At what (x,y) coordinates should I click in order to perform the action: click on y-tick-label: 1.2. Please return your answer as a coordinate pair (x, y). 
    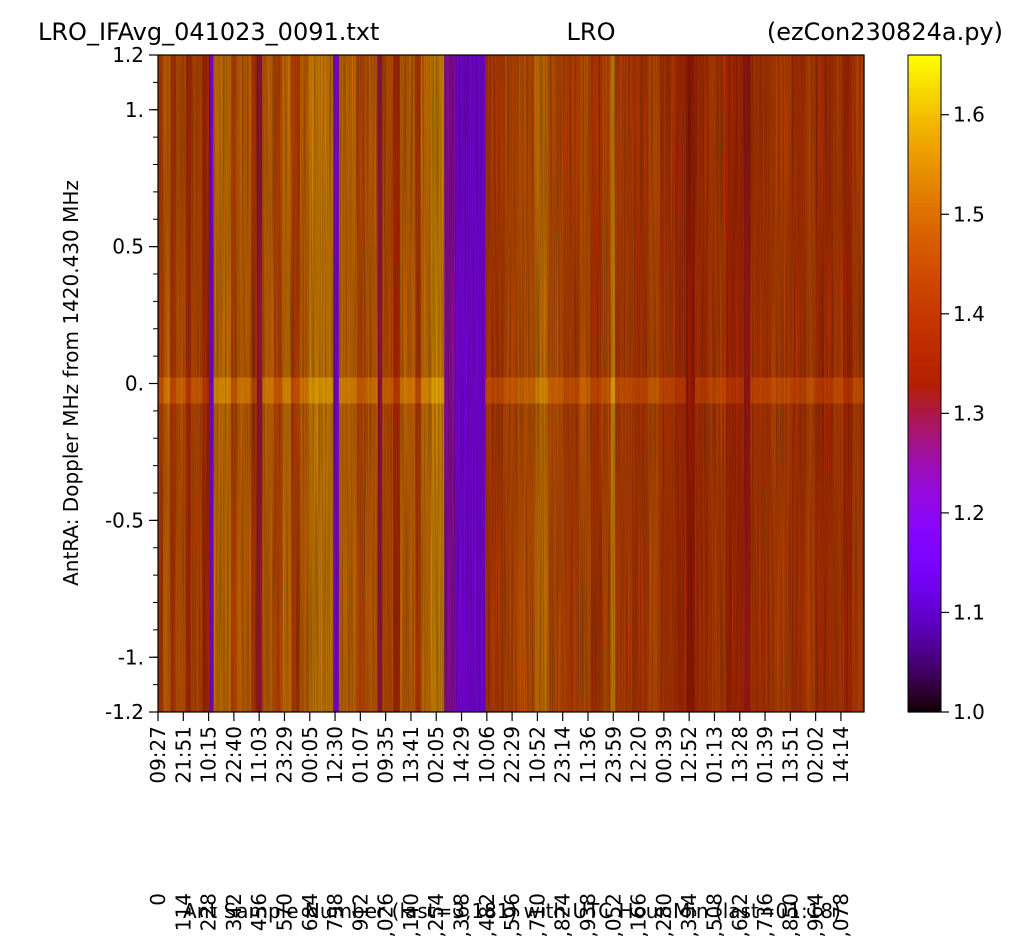
    Looking at the image, I should click on (128, 55).